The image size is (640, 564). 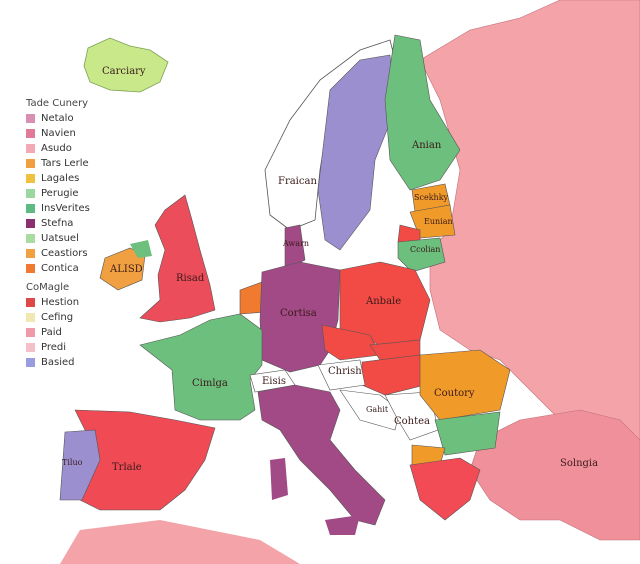 What do you see at coordinates (51, 332) in the screenshot?
I see `legend-label: Paid` at bounding box center [51, 332].